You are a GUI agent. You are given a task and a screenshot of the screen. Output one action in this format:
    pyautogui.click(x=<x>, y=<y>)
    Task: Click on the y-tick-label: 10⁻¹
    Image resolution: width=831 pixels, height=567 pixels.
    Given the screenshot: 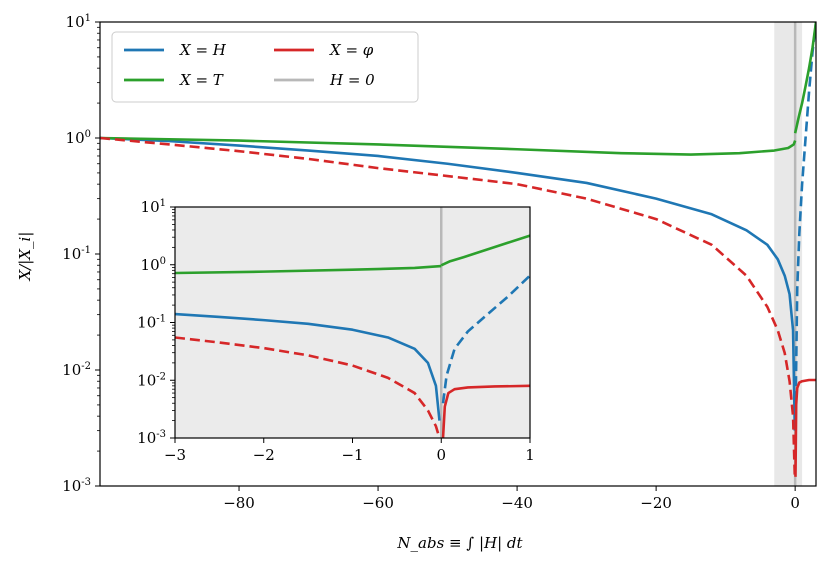 What is the action you would take?
    pyautogui.click(x=76, y=254)
    